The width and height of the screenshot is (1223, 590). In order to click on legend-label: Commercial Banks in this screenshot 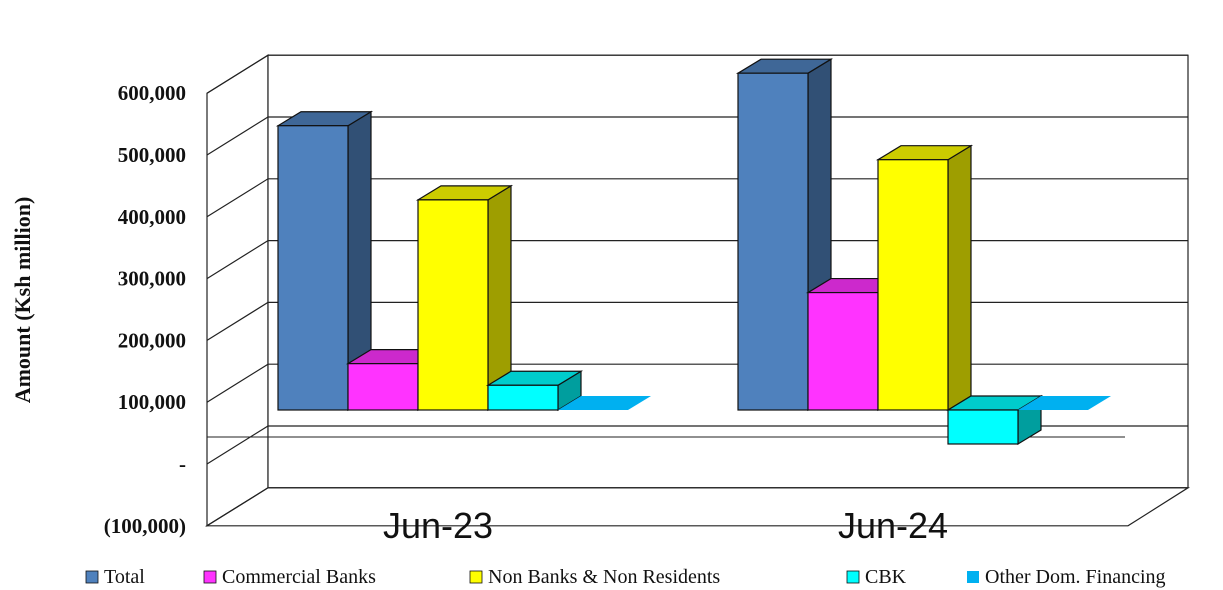, I will do `click(299, 577)`.